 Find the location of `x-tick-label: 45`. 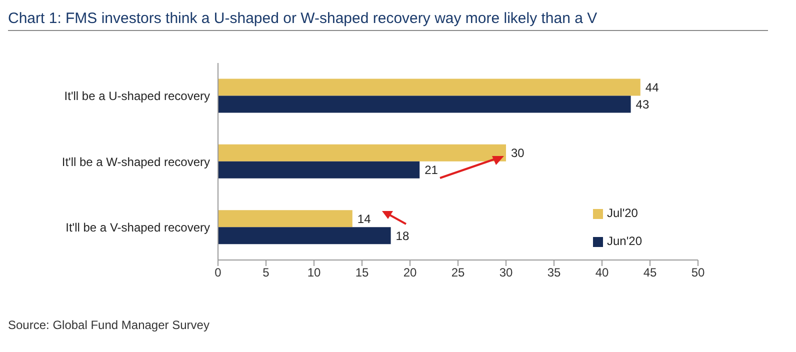

x-tick-label: 45 is located at coordinates (650, 273).